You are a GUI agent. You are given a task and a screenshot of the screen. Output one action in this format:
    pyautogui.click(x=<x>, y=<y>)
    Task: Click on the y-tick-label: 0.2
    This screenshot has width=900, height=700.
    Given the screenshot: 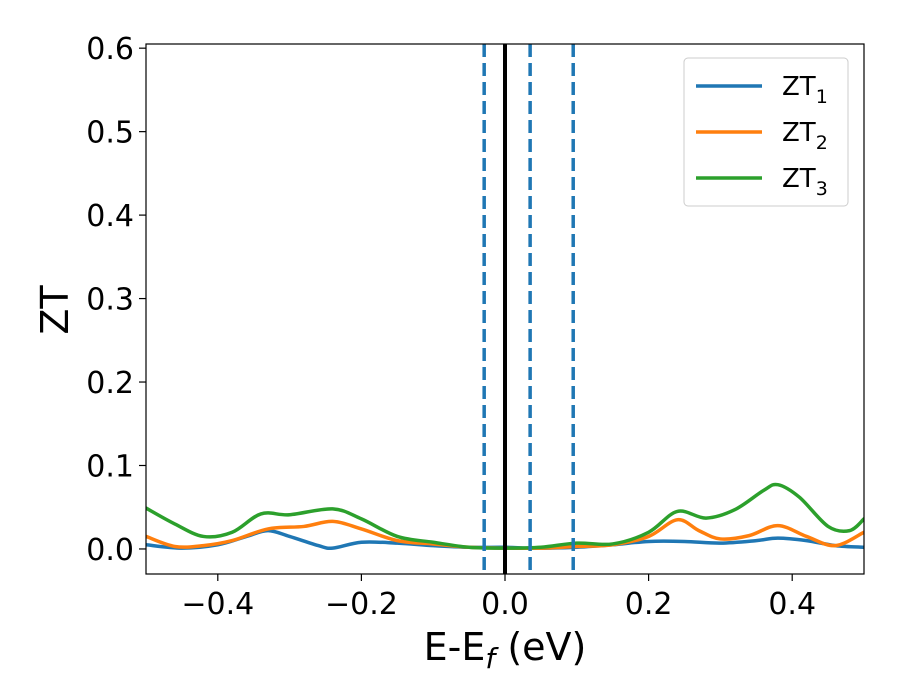 What is the action you would take?
    pyautogui.click(x=110, y=383)
    